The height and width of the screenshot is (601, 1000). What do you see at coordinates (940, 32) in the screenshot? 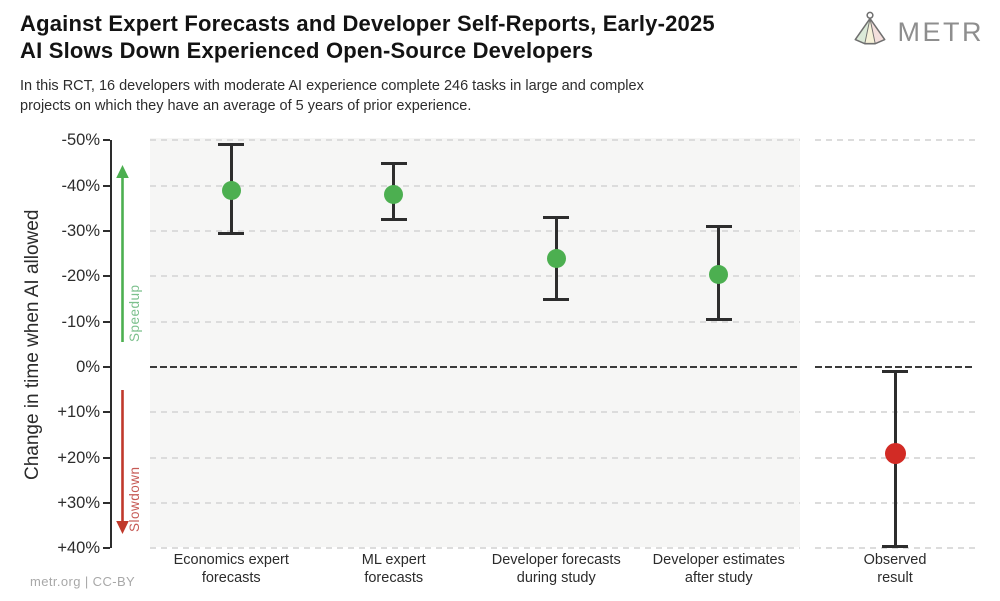
I see `metr-logo-text: METR` at bounding box center [940, 32].